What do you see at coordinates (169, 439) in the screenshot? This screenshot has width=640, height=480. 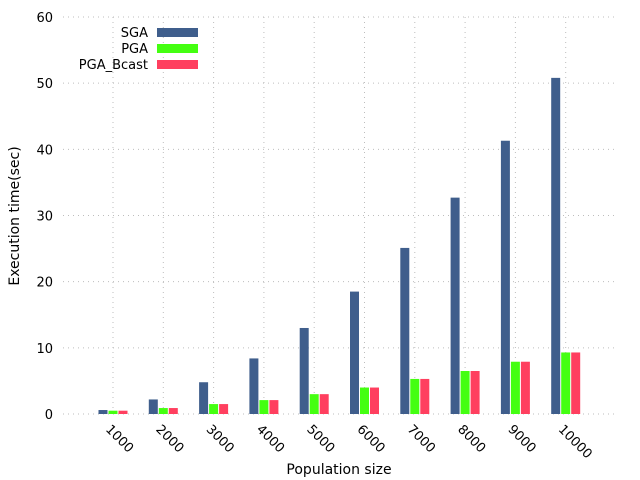 I see `x-tick-label: 2000` at bounding box center [169, 439].